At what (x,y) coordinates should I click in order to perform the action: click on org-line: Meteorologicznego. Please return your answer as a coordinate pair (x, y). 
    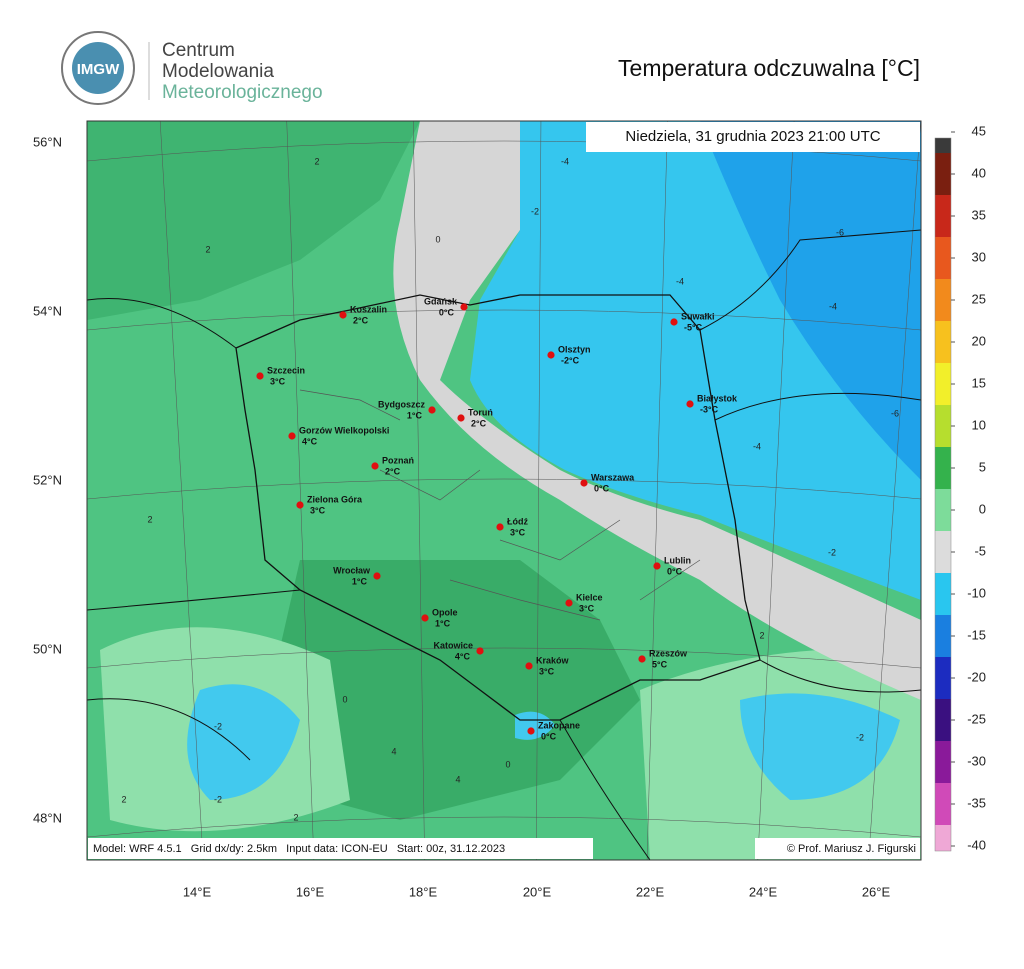
    Looking at the image, I should click on (242, 92).